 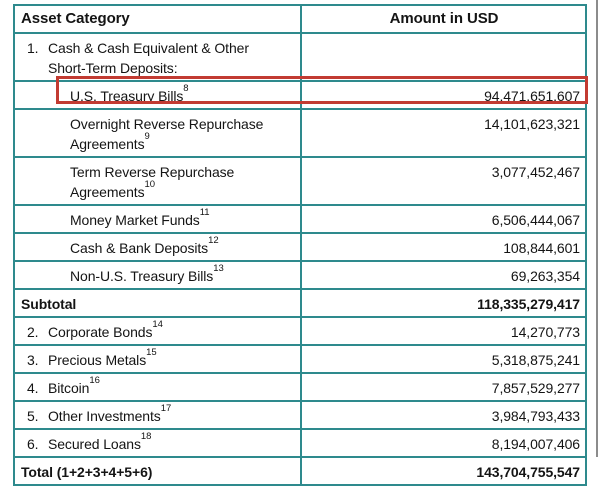 I want to click on column-header-asset-category: Asset Category, so click(x=157, y=19).